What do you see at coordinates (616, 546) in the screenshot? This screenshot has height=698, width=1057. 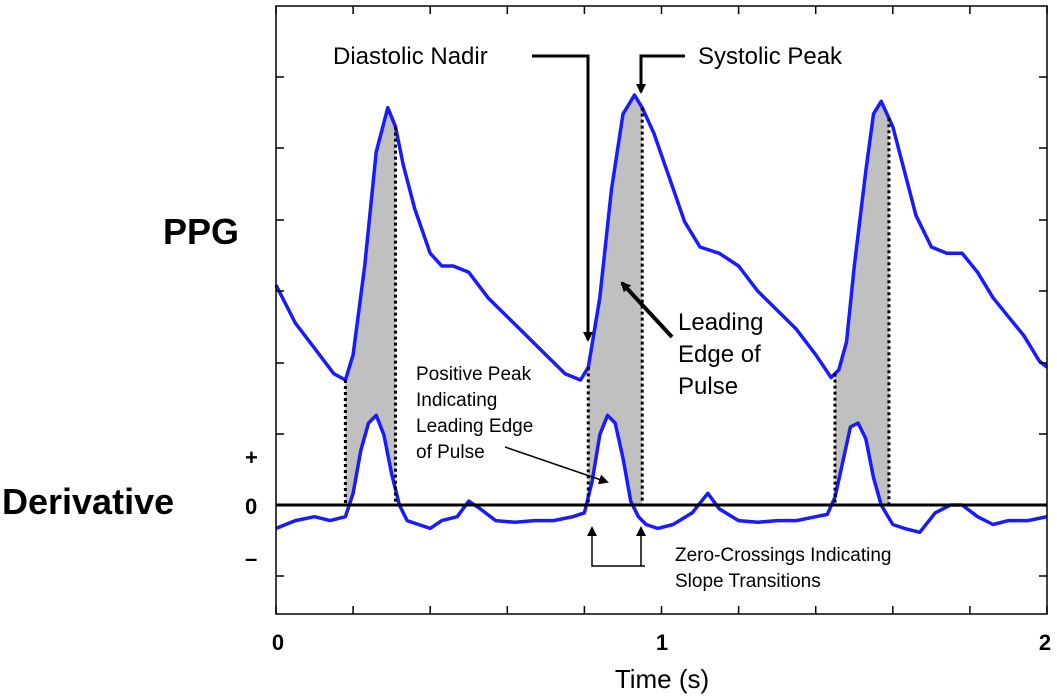 I see `zero-crossing-bracket-left` at bounding box center [616, 546].